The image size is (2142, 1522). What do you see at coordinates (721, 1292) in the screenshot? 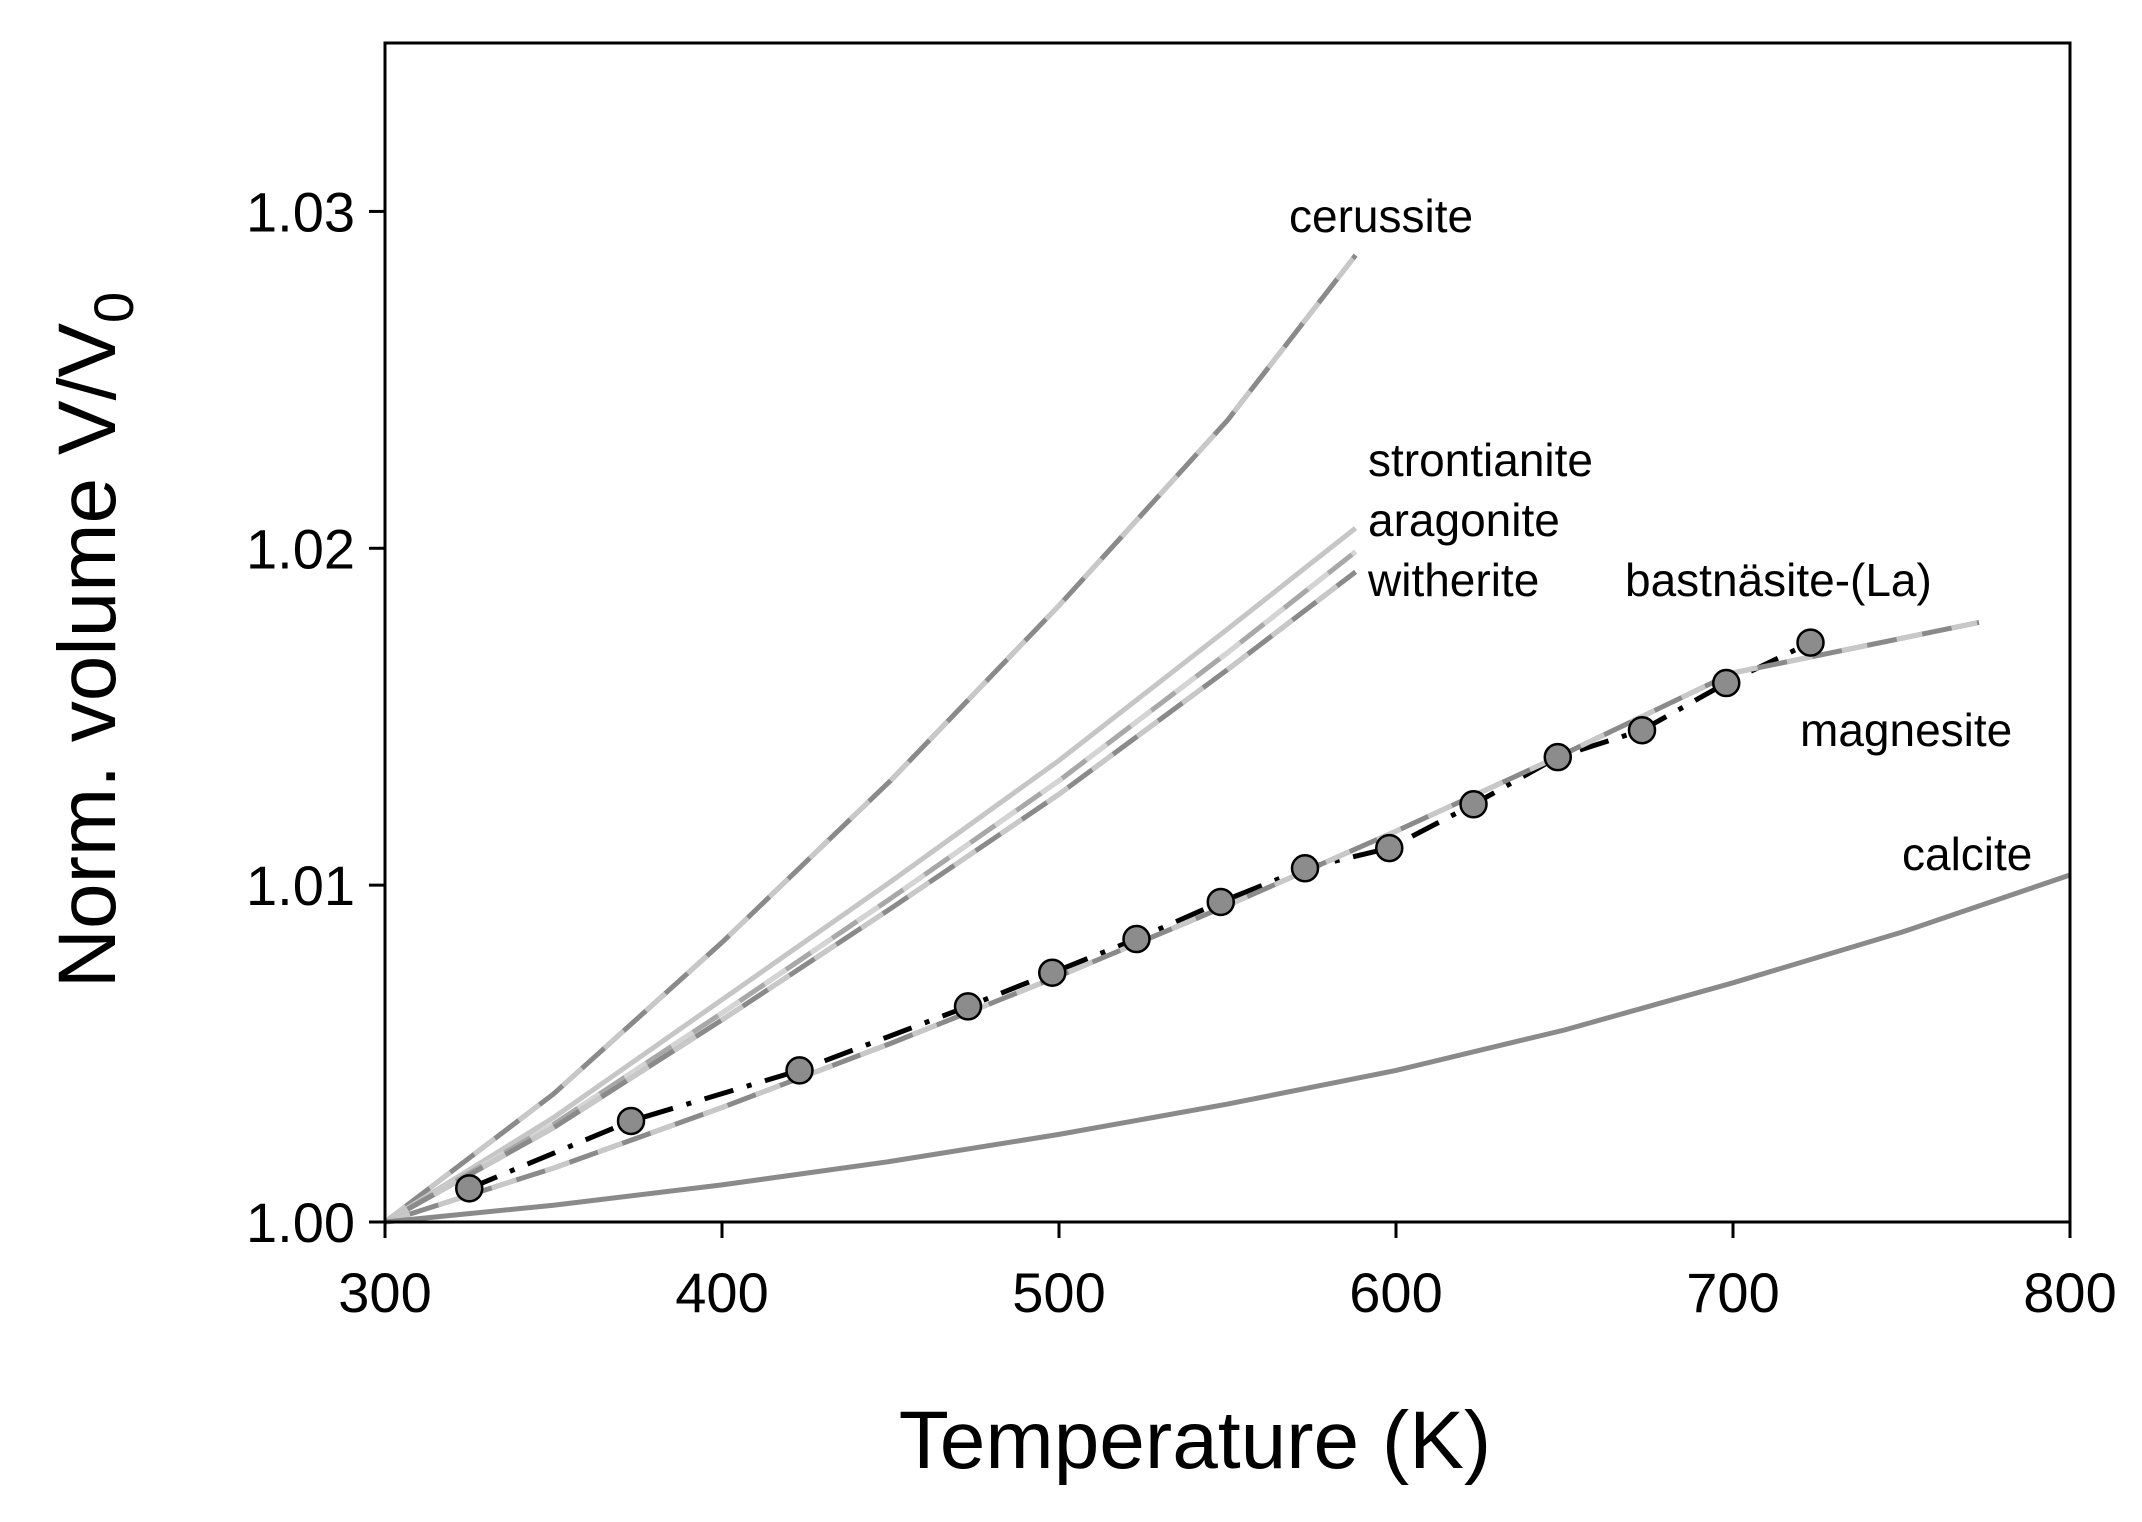
I see `x-tick-label-400: 400` at bounding box center [721, 1292].